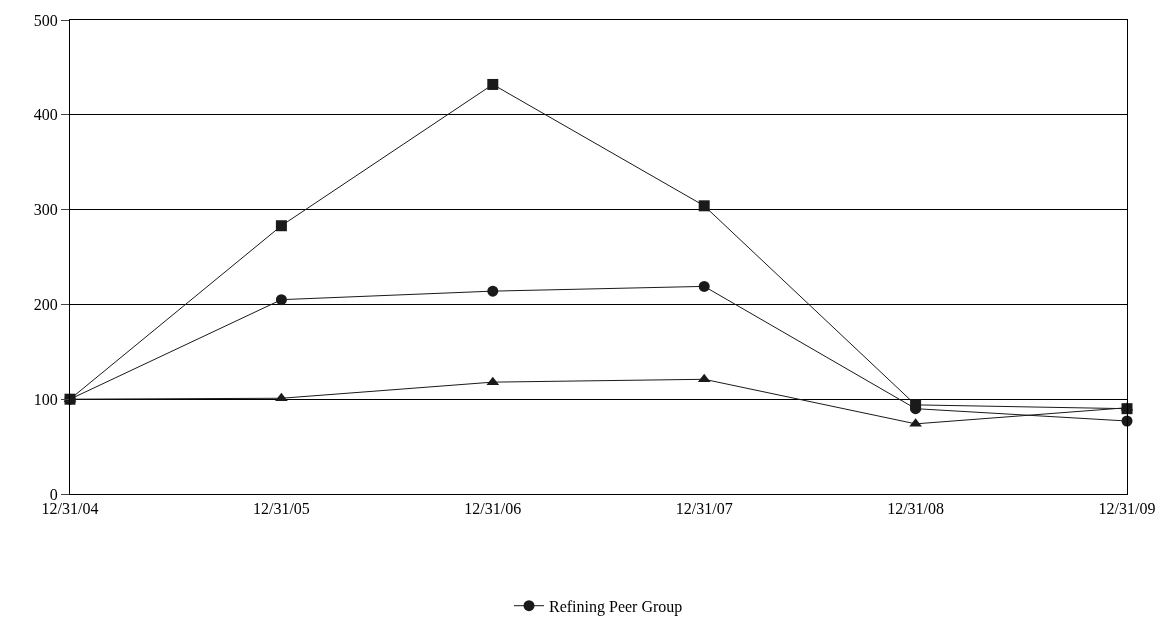  I want to click on y-tick-label: 300, so click(45, 210).